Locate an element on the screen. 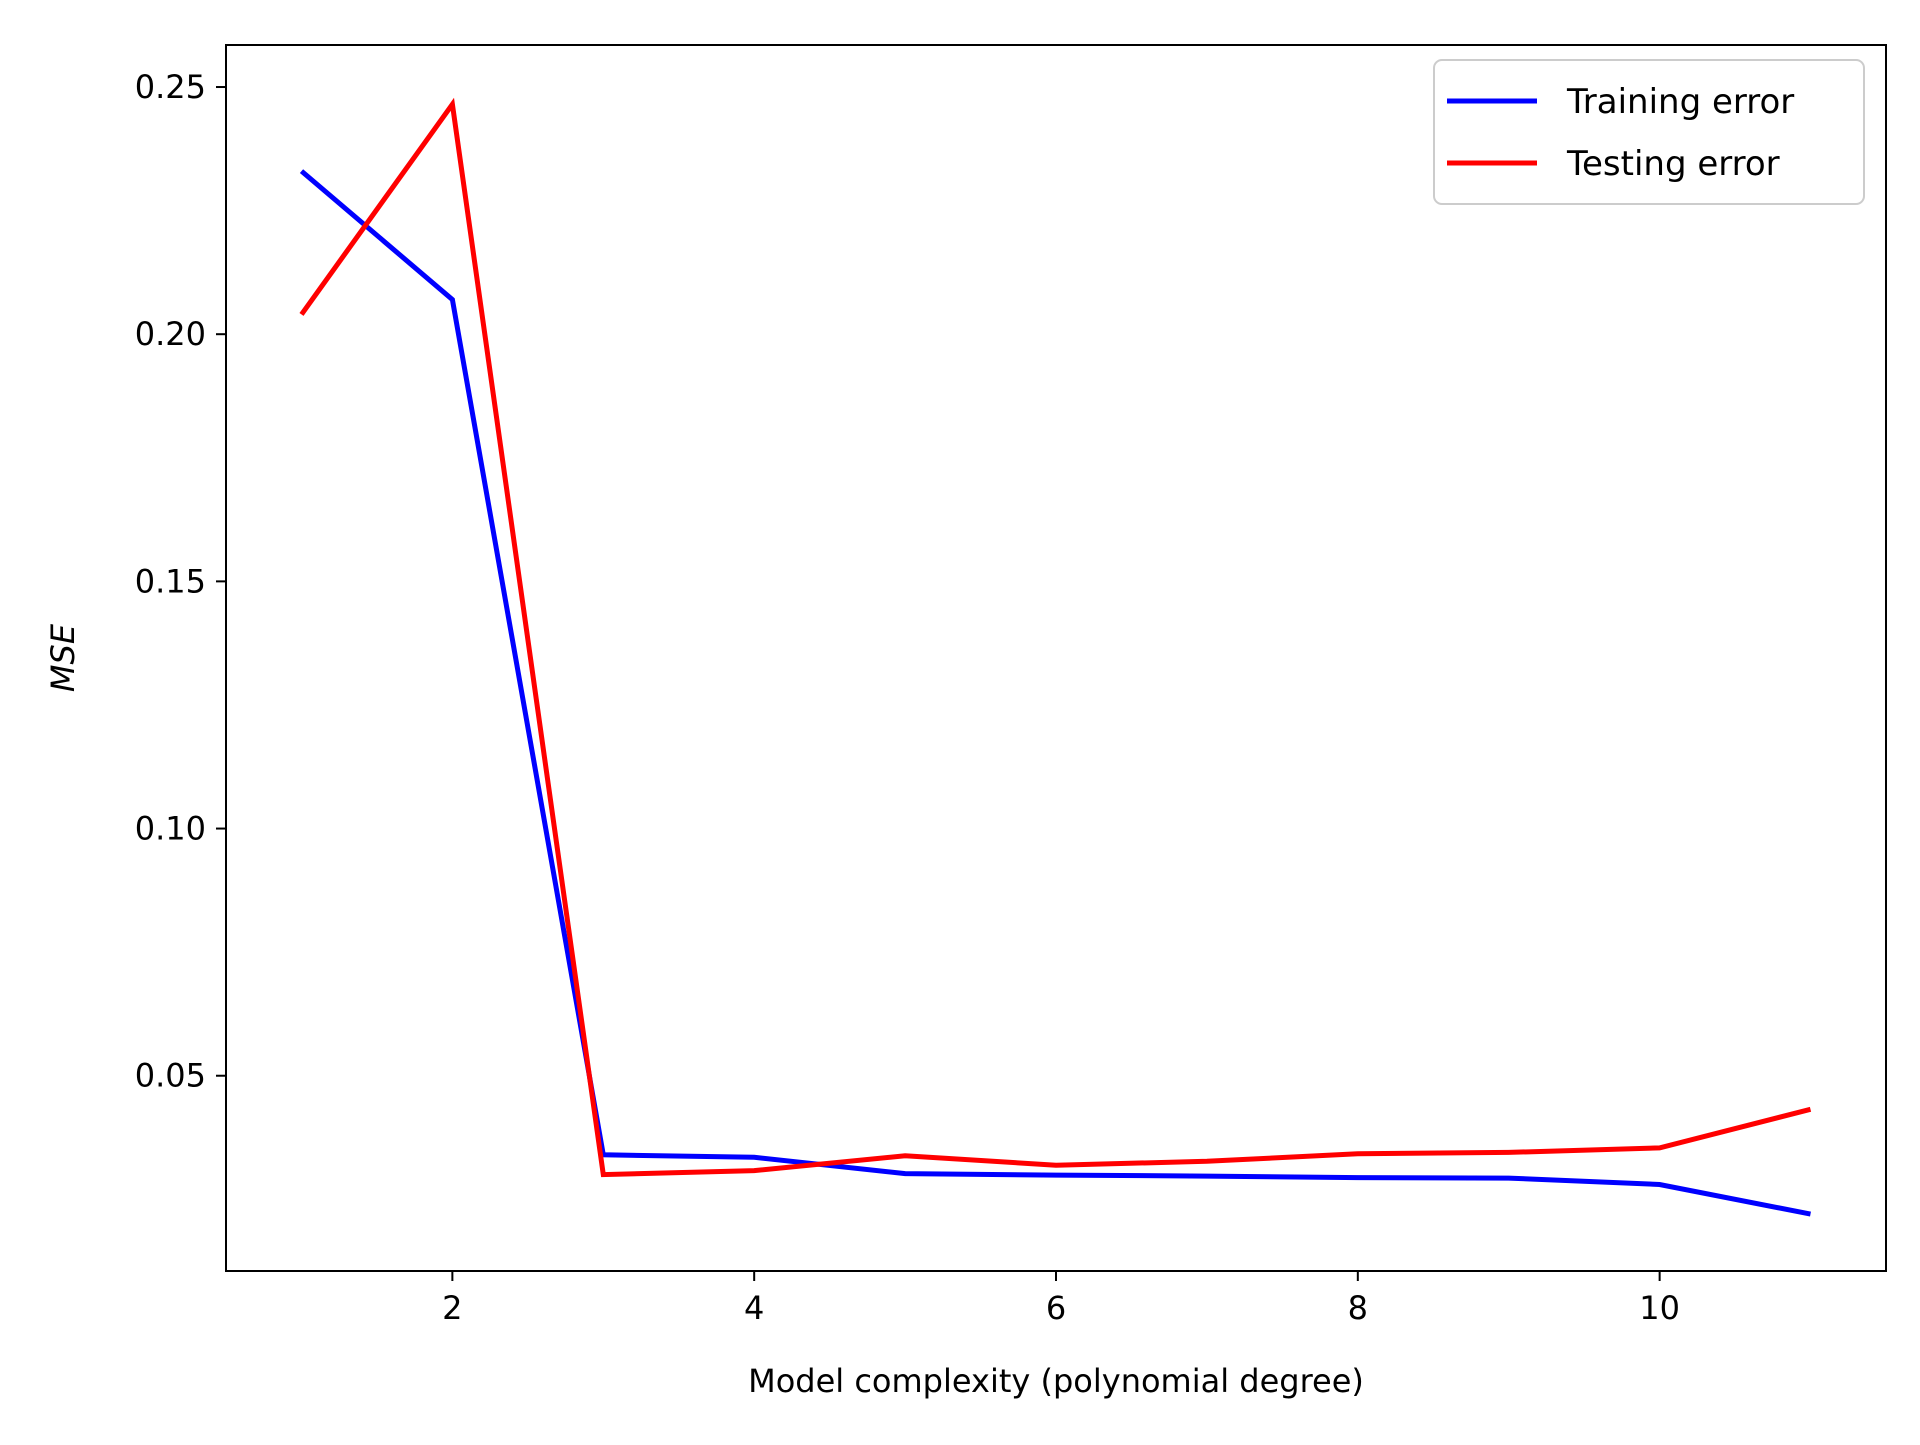 The height and width of the screenshot is (1445, 1920). y-axis-ticks: 0.05 0.10 0.15 0.20 0.25 is located at coordinates (180, 581).